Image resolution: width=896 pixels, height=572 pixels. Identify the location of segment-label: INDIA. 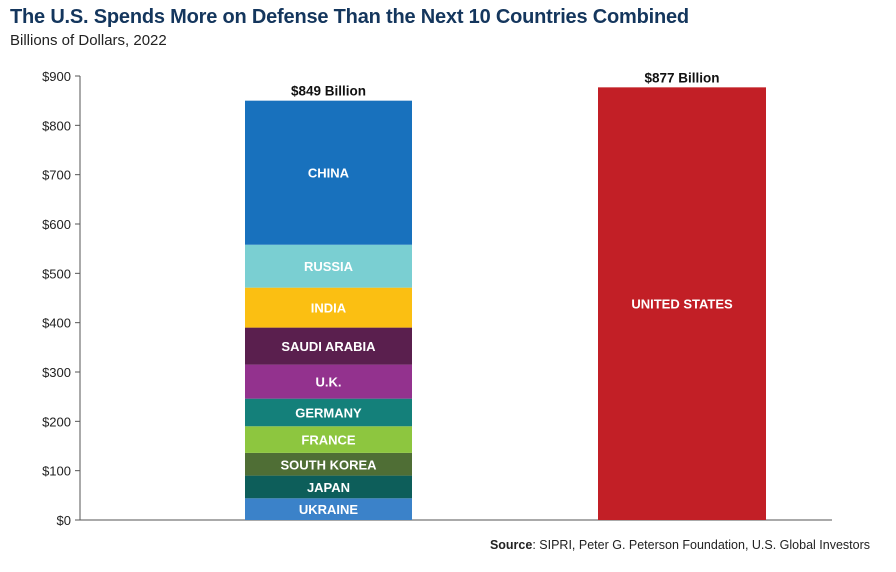
(329, 308).